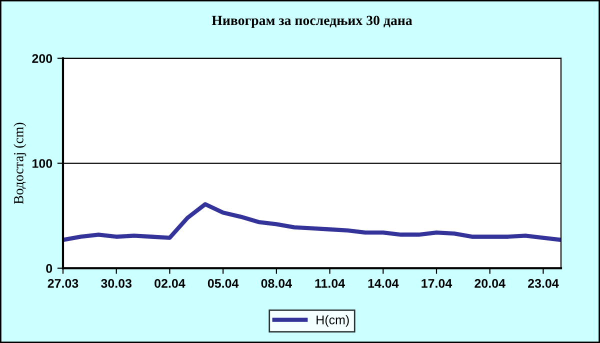 The height and width of the screenshot is (343, 600). Describe the element at coordinates (42, 163) in the screenshot. I see `y-tick-label: 100` at that location.